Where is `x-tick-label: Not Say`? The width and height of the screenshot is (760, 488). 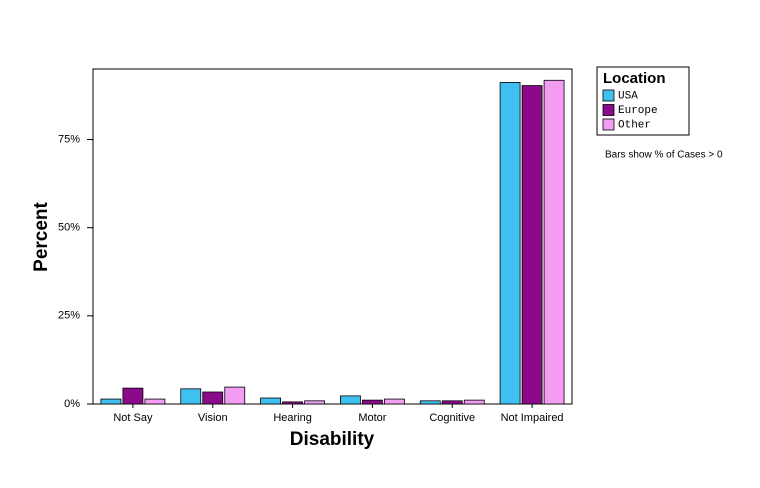
x-tick-label: Not Say is located at coordinates (133, 418).